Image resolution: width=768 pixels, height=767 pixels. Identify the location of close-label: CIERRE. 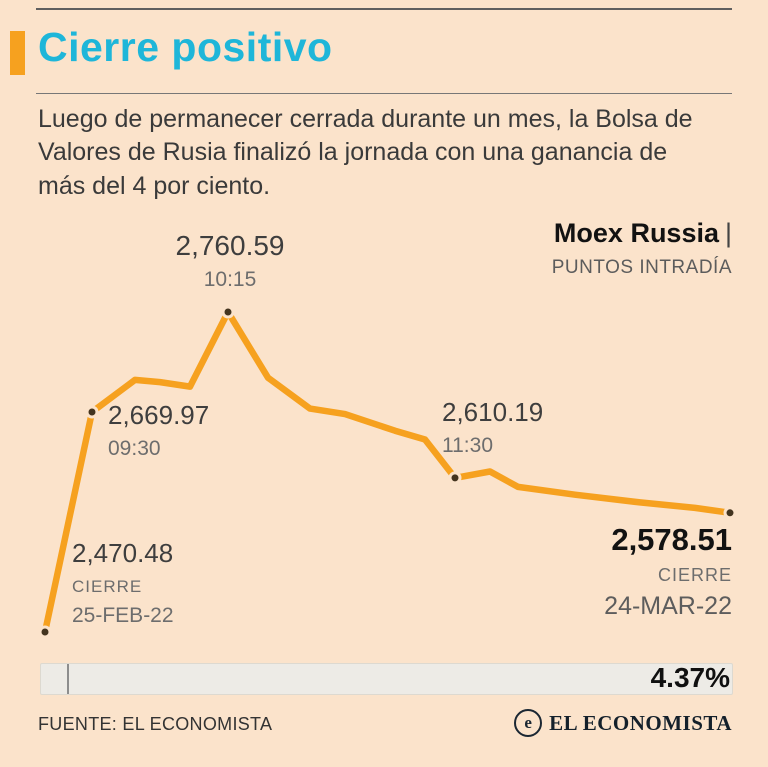
(694, 575).